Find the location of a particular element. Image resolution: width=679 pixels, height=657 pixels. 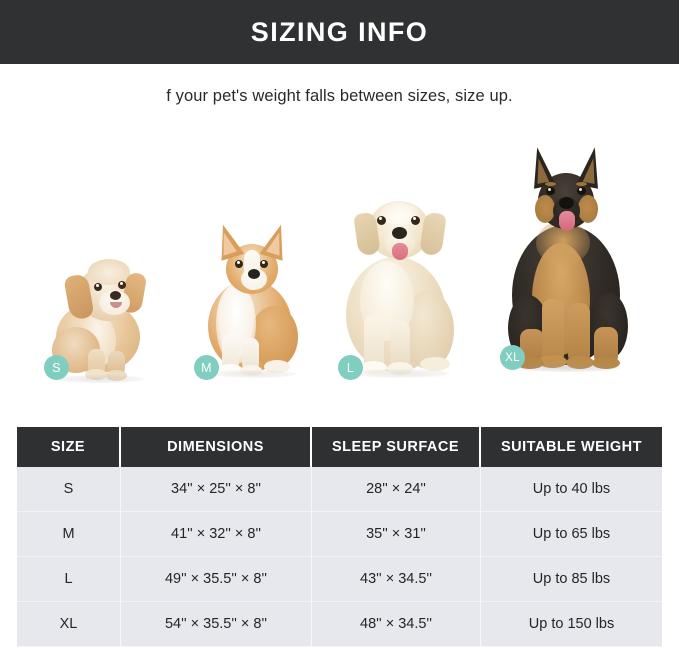

dog-figure-m: M is located at coordinates (248, 301).